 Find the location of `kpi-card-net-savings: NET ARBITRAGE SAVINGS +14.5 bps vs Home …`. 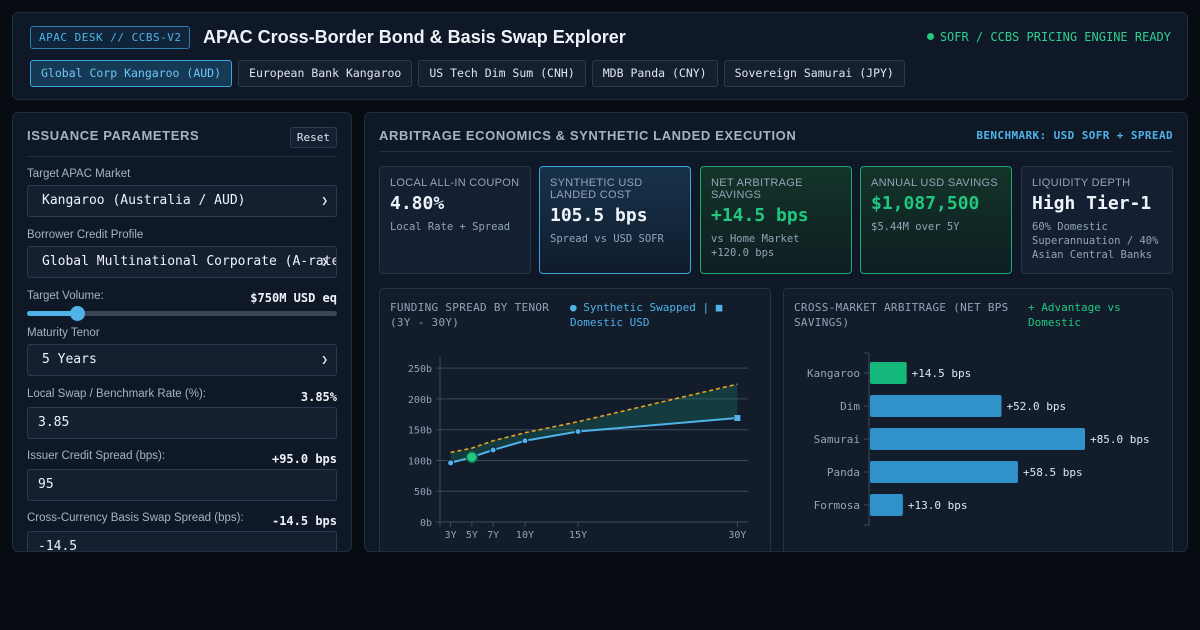

kpi-card-net-savings: NET ARBITRAGE SAVINGS +14.5 bps vs Home … is located at coordinates (776, 220).